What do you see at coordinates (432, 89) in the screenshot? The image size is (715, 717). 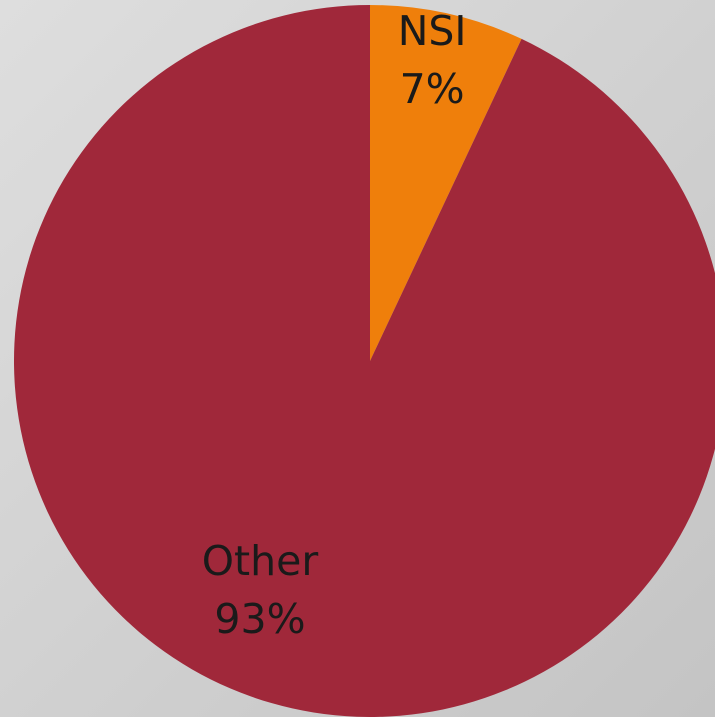 I see `slice-value-label: 7%` at bounding box center [432, 89].